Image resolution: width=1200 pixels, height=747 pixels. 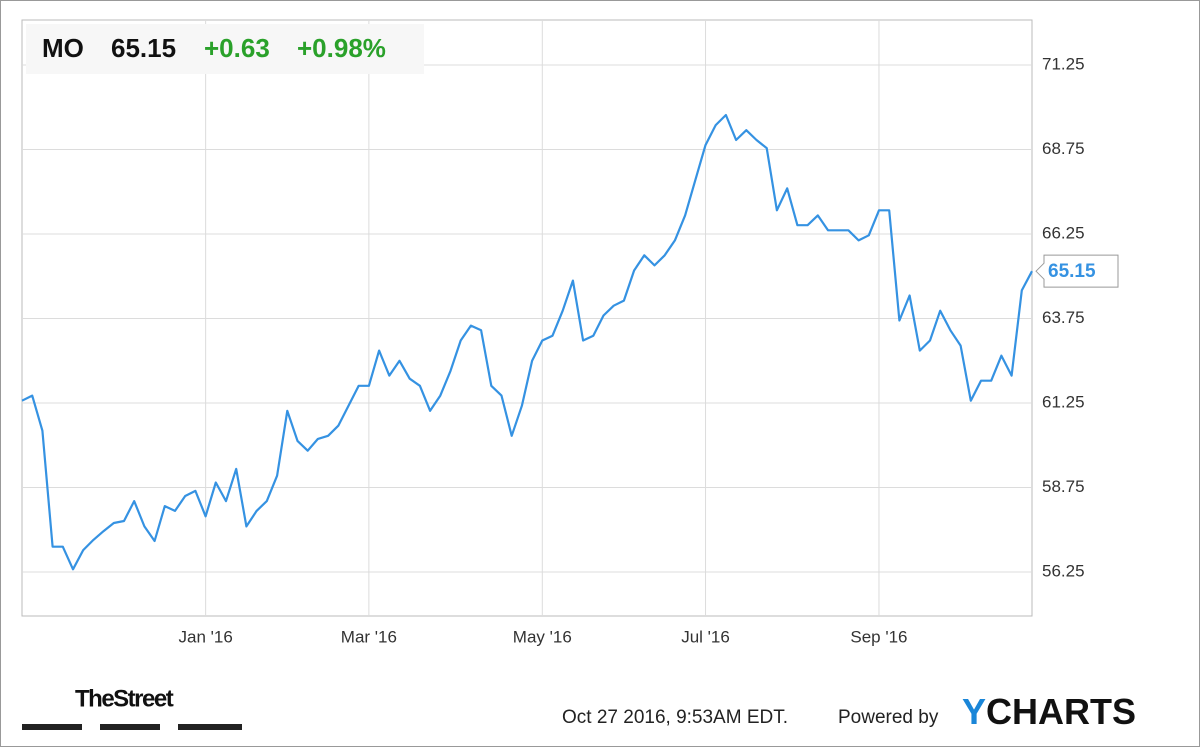 I want to click on y-tick-label: 63.75, so click(x=1063, y=317).